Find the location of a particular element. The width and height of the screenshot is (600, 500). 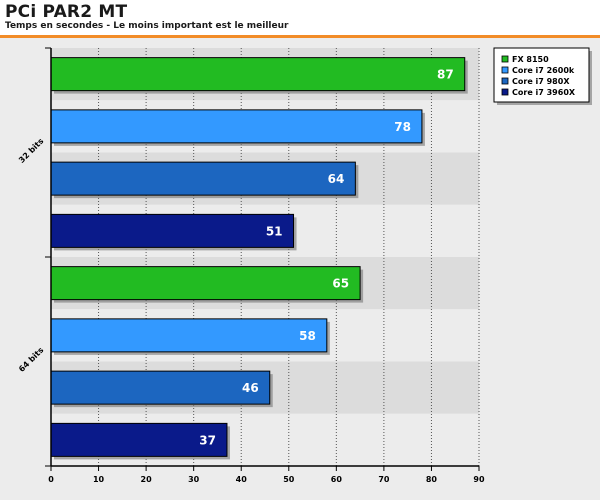

data-label: 78 is located at coordinates (402, 127).